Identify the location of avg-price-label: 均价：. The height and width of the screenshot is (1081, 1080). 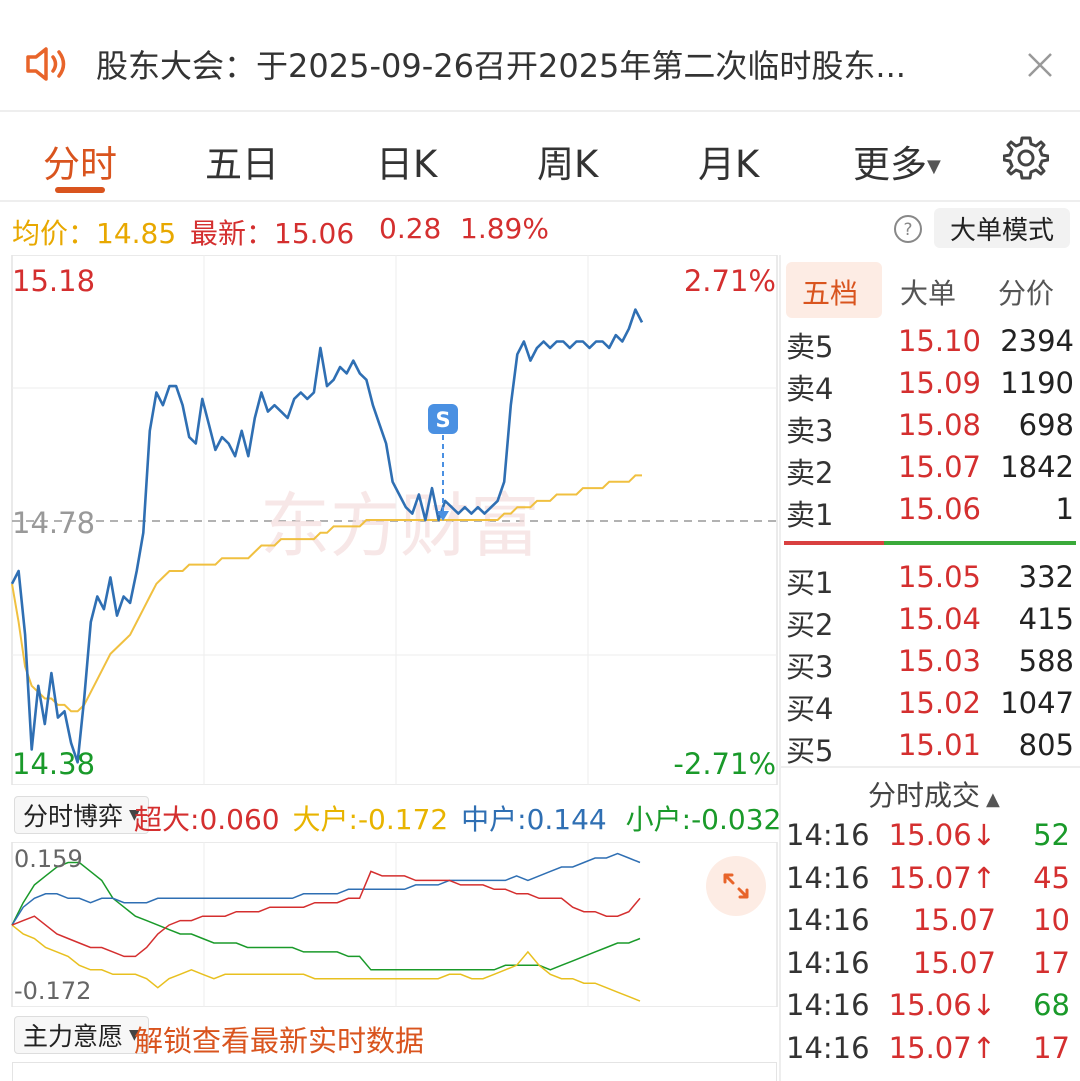
(54, 233).